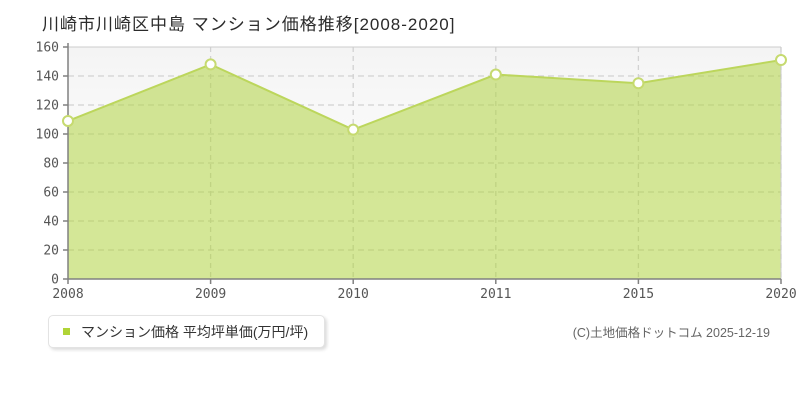  What do you see at coordinates (51, 251) in the screenshot?
I see `y-tick-label-20: 20` at bounding box center [51, 251].